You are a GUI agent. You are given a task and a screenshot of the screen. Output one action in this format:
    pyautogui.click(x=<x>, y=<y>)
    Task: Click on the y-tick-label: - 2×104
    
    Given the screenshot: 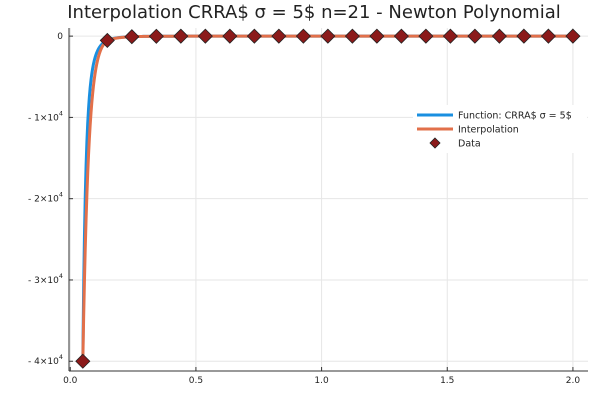 What is the action you would take?
    pyautogui.click(x=45, y=198)
    